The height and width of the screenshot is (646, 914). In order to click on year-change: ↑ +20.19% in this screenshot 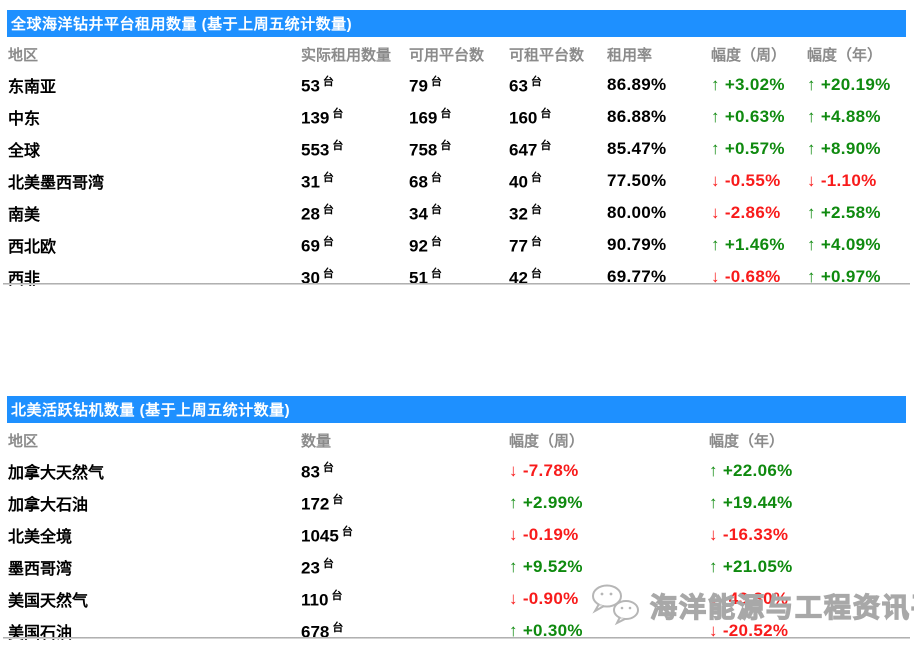, I will do `click(849, 84)`.